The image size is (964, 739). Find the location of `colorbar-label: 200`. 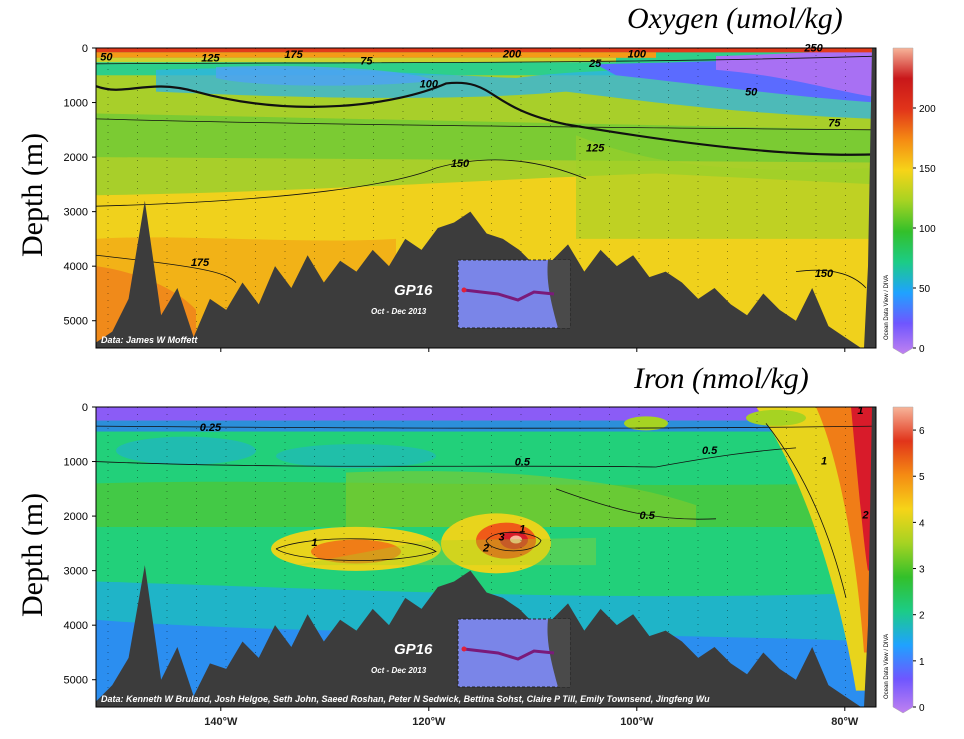

colorbar-label: 200 is located at coordinates (927, 109).